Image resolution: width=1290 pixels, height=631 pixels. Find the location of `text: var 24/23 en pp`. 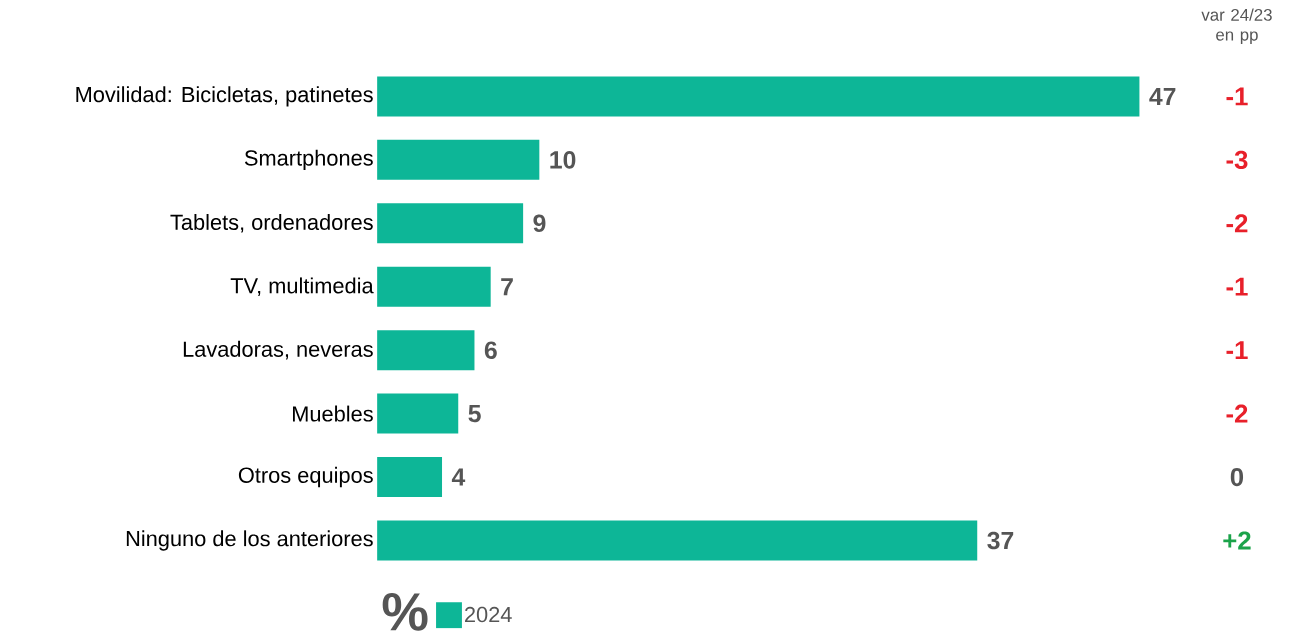

text: var 24/23 en pp is located at coordinates (1236, 26).